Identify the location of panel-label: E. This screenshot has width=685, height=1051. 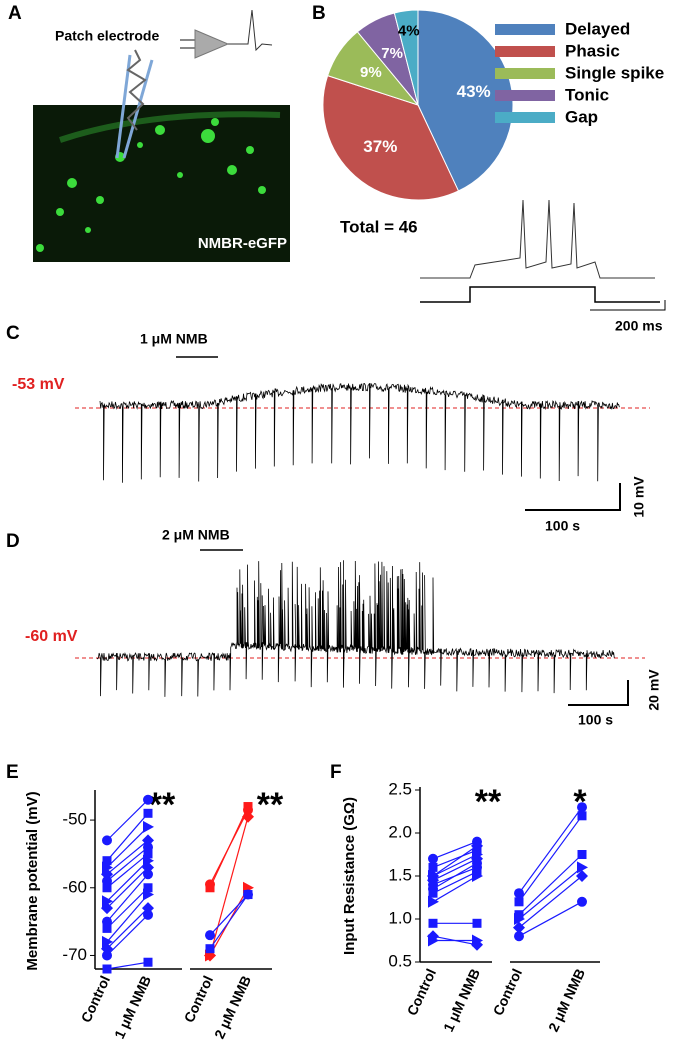
(12, 772).